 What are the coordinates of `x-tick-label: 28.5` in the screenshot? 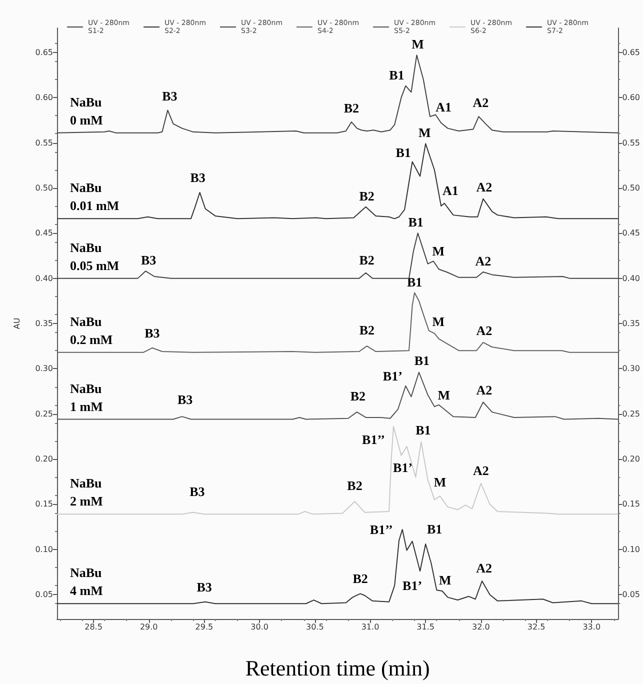 It's located at (93, 627).